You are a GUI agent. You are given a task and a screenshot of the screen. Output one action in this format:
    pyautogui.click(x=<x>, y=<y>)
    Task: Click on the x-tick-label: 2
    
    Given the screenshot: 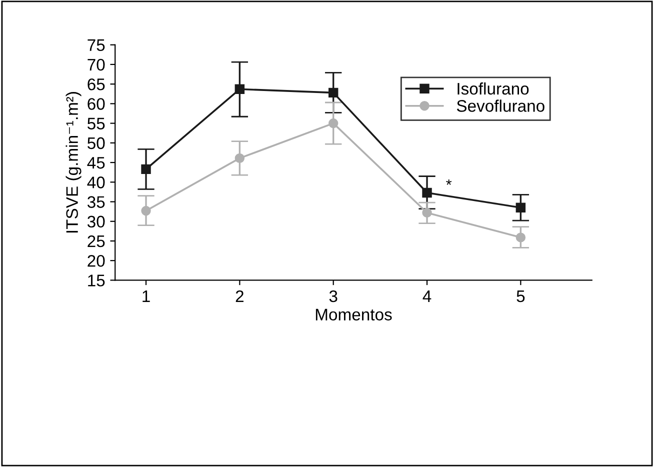 What is the action you would take?
    pyautogui.click(x=240, y=296)
    